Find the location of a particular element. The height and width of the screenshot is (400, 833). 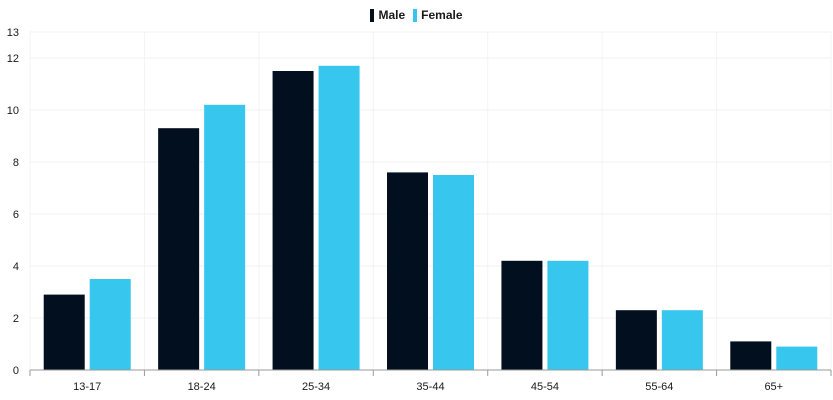

chart-legend: Male Female is located at coordinates (416, 15).